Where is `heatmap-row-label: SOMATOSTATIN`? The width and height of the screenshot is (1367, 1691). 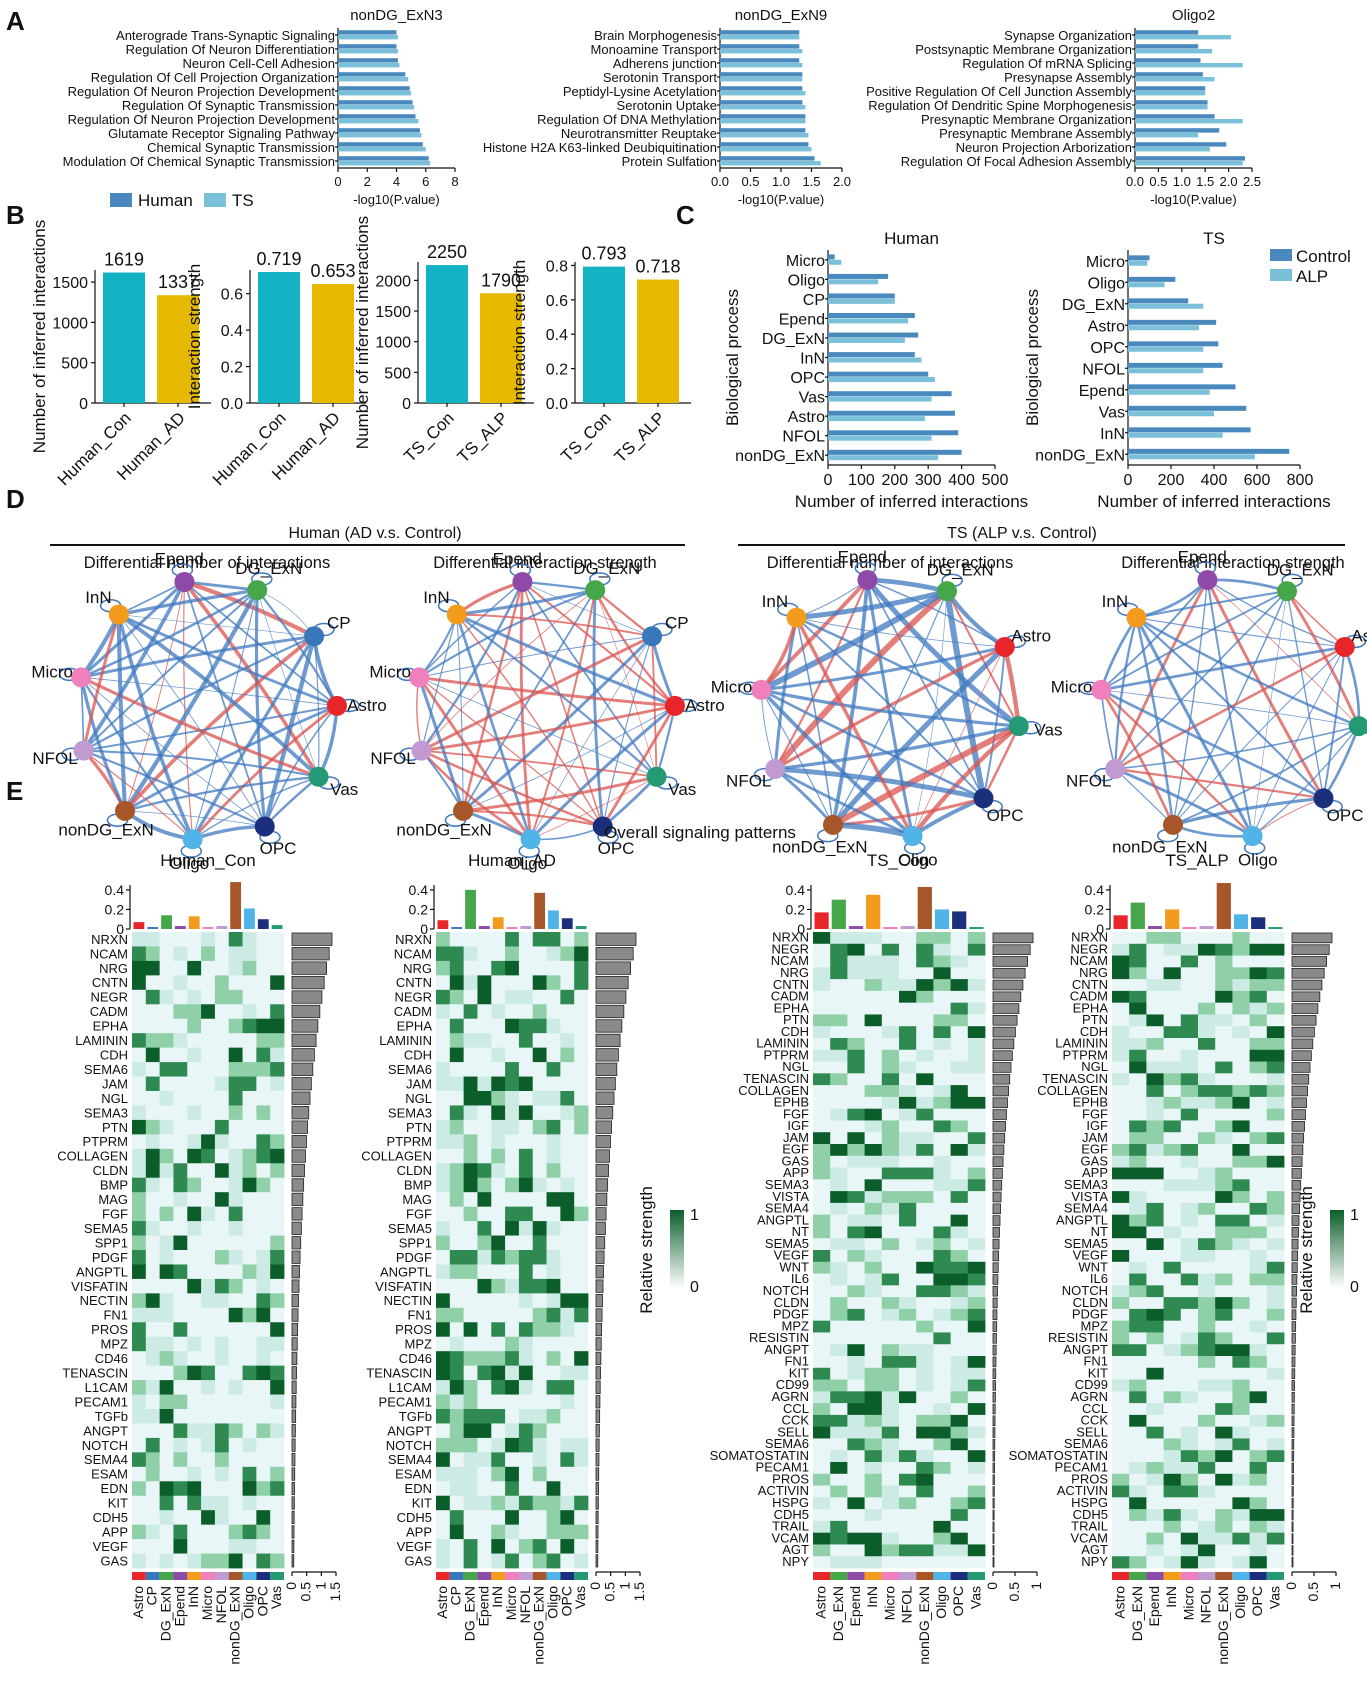
heatmap-row-label: SOMATOSTATIN is located at coordinates (1058, 1455).